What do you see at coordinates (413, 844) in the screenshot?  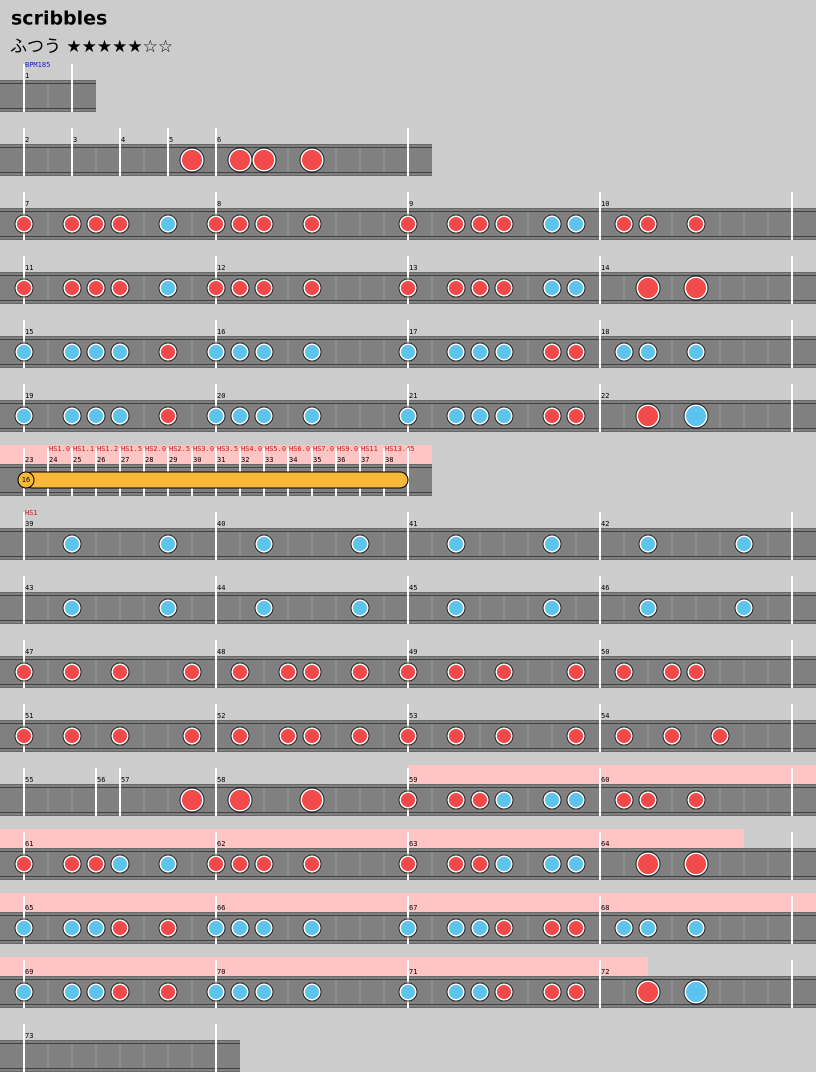 I see `measure-number: 63` at bounding box center [413, 844].